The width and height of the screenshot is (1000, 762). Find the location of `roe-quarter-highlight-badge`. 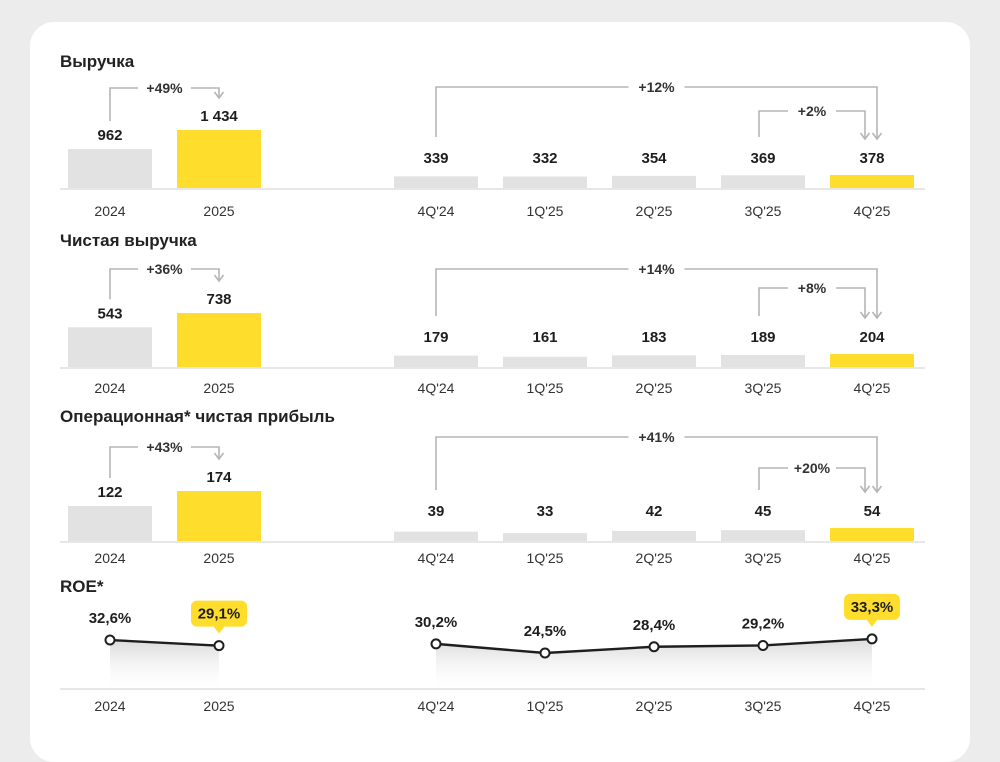

roe-quarter-highlight-badge is located at coordinates (872, 606).